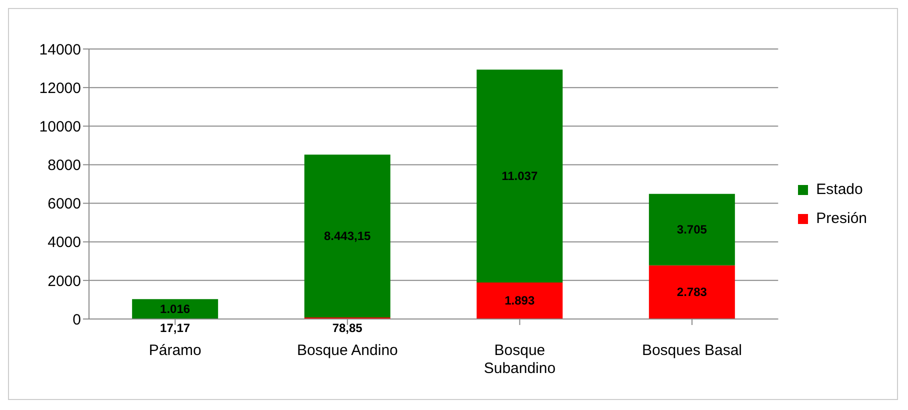 This screenshot has height=410, width=908. What do you see at coordinates (841, 218) in the screenshot?
I see `legend-label: Presión` at bounding box center [841, 218].